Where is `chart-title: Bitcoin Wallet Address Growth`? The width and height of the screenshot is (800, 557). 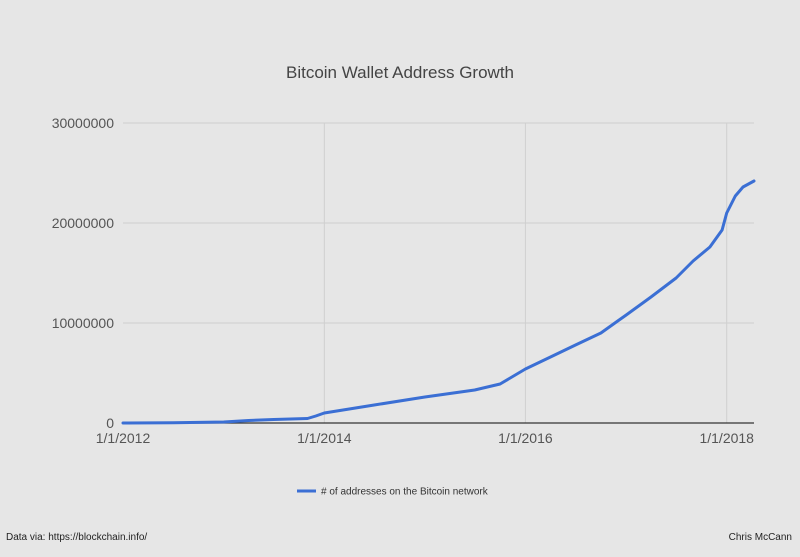
chart-title: Bitcoin Wallet Address Growth is located at coordinates (400, 72).